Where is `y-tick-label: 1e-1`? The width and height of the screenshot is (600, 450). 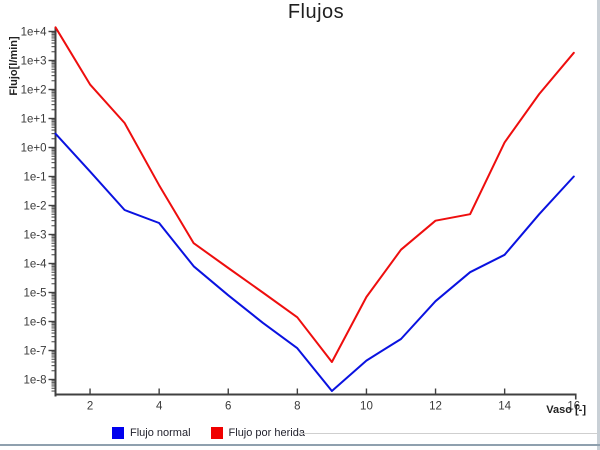 y-tick-label: 1e-1 is located at coordinates (34, 178).